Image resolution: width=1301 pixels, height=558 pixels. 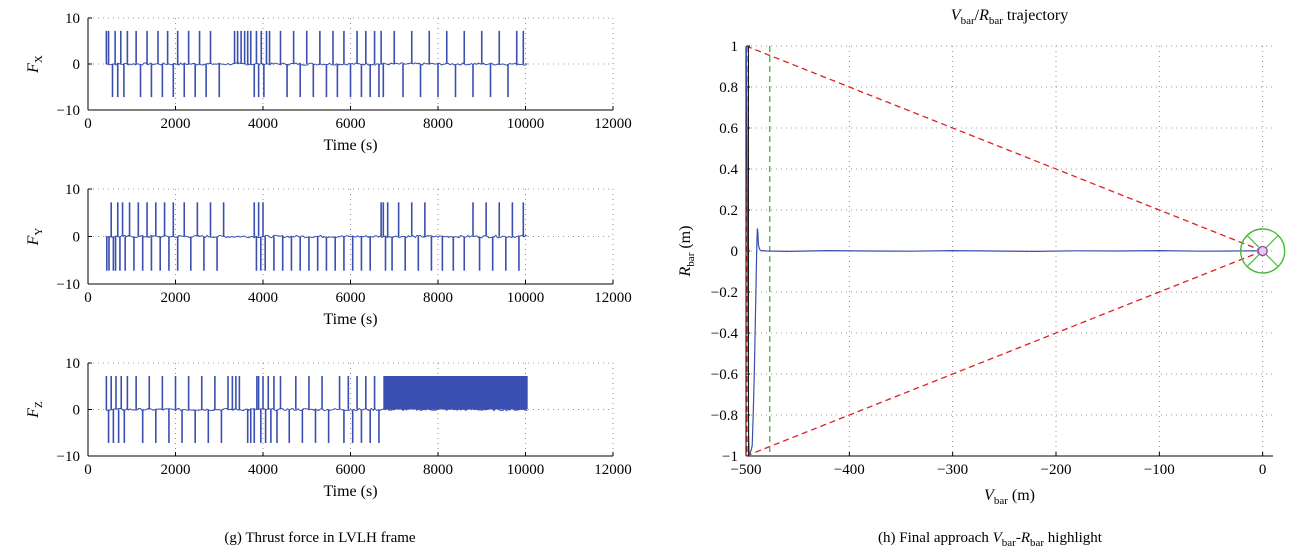 I want to click on fx-ytick-label: 0, so click(x=77, y=65).